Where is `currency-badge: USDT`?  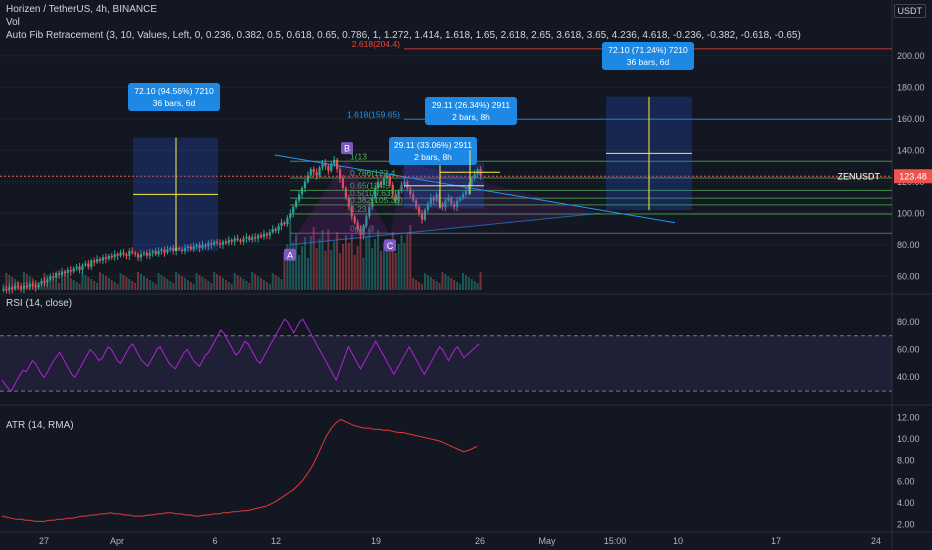
currency-badge: USDT is located at coordinates (909, 11).